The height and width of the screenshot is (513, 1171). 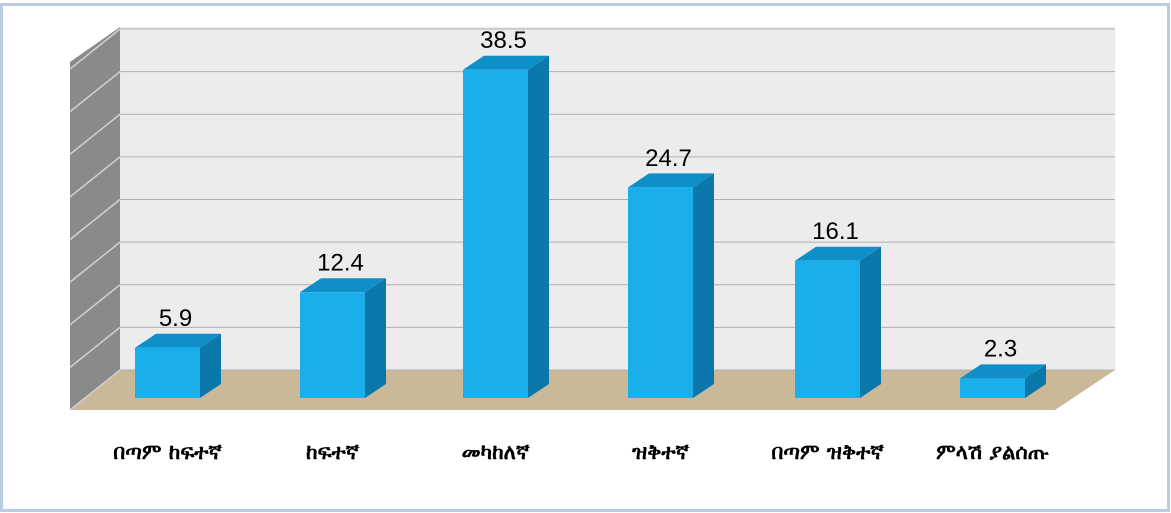 I want to click on side-wall, so click(x=95, y=218).